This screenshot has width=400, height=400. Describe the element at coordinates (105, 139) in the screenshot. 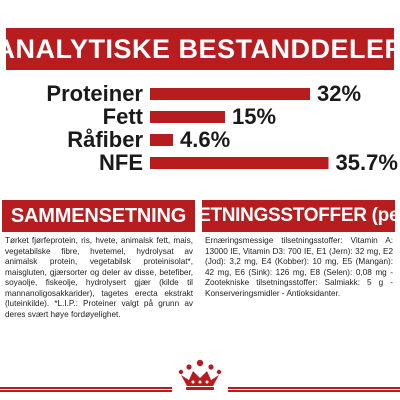

I see `category-label: Råfiber` at that location.